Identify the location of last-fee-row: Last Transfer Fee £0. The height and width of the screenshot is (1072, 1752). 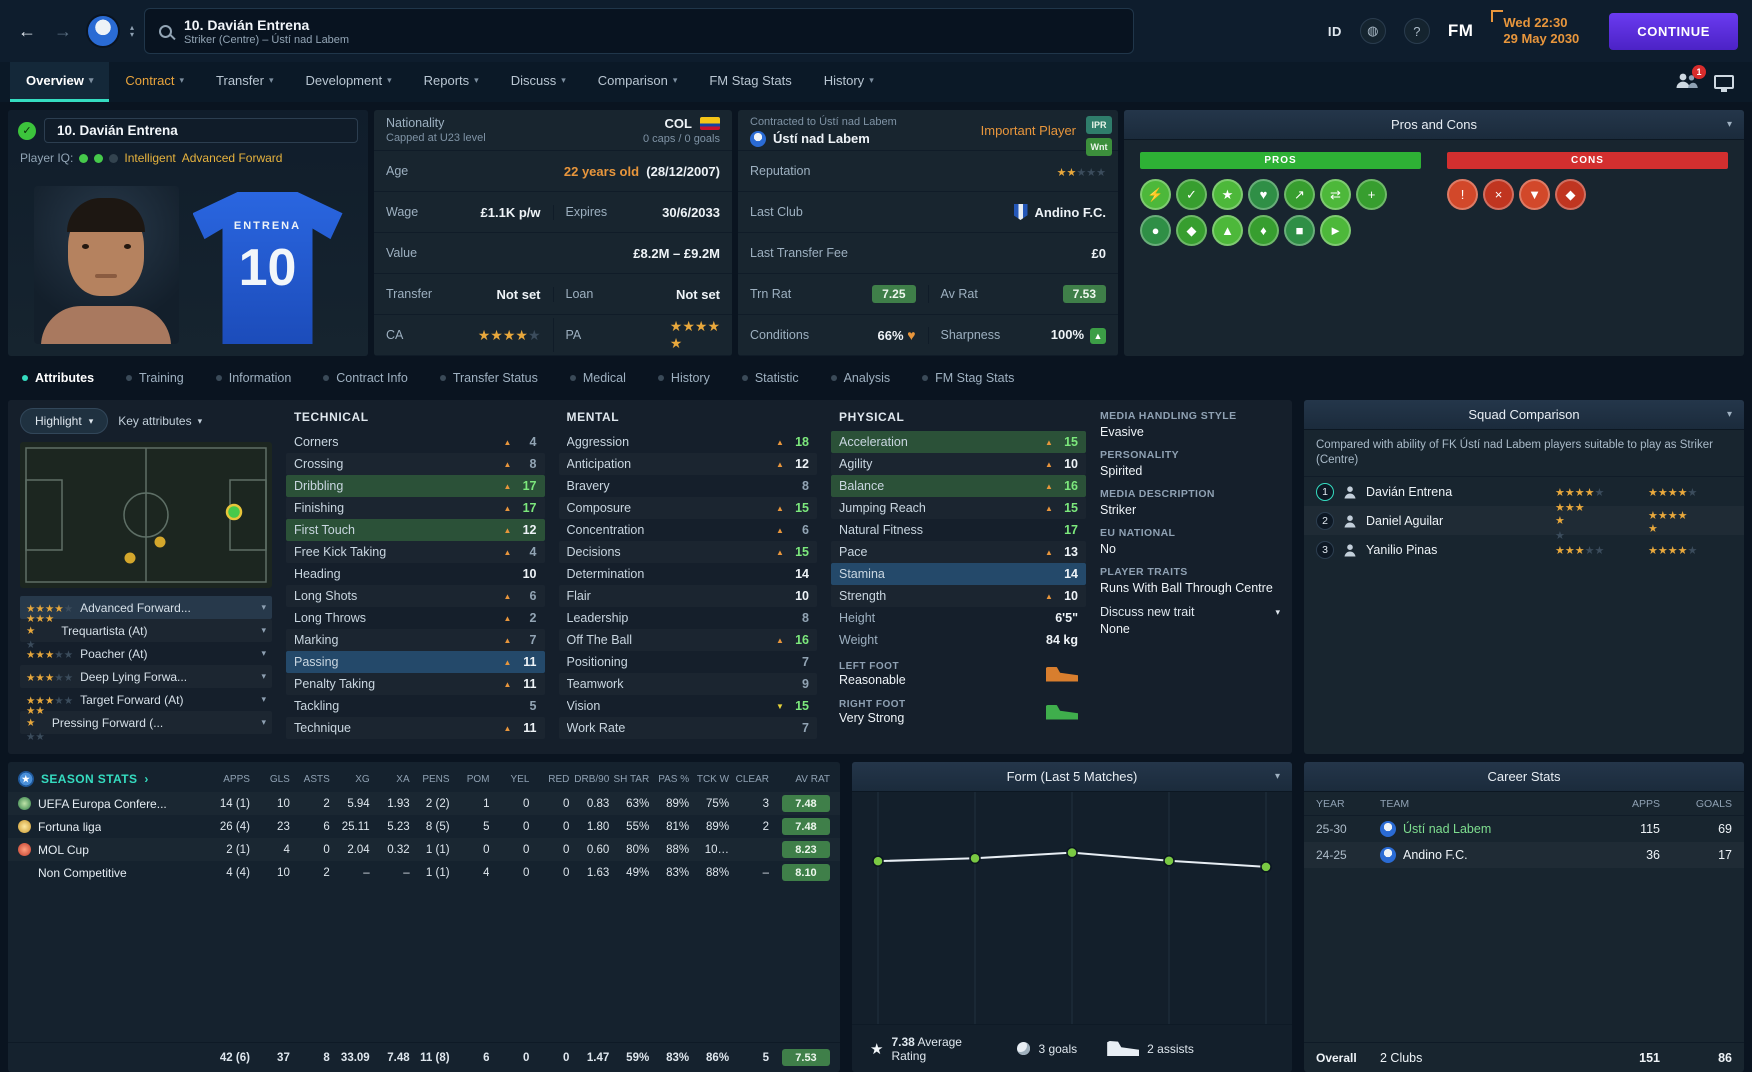
(928, 253).